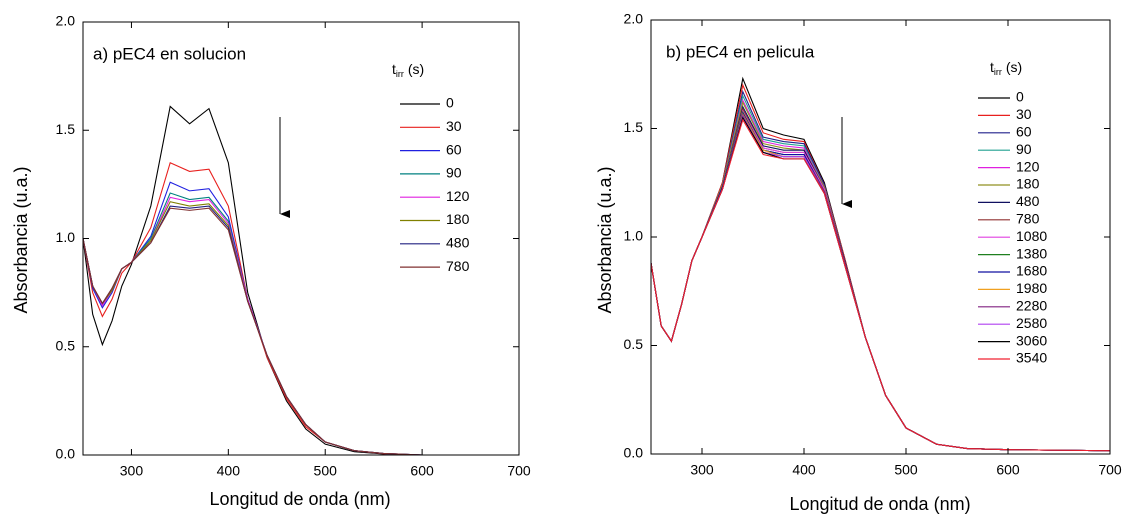  What do you see at coordinates (1031, 306) in the screenshot?
I see `legend-label: 2280` at bounding box center [1031, 306].